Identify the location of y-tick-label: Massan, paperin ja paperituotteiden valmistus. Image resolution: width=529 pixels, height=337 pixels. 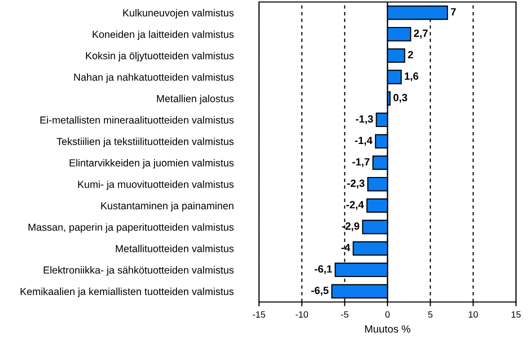
(131, 228).